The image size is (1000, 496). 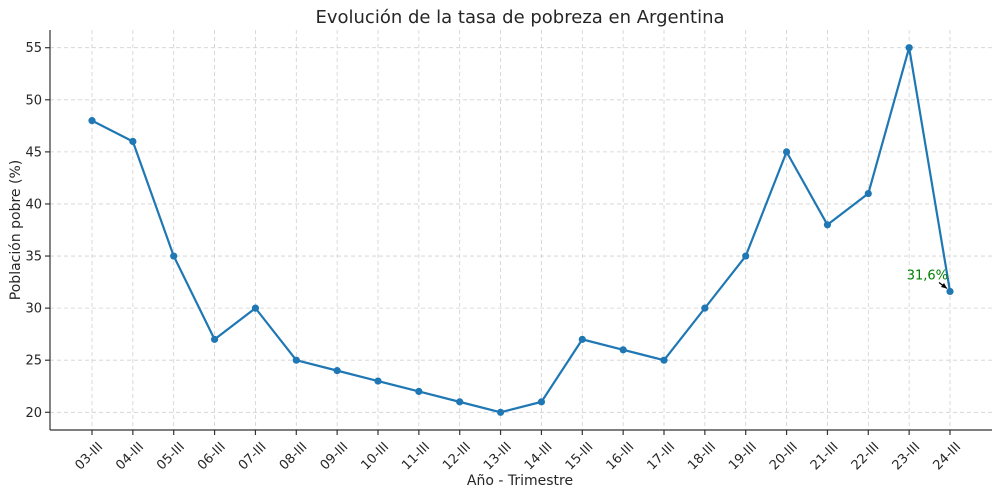 What do you see at coordinates (89, 457) in the screenshot?
I see `x-tick-label: 03-III` at bounding box center [89, 457].